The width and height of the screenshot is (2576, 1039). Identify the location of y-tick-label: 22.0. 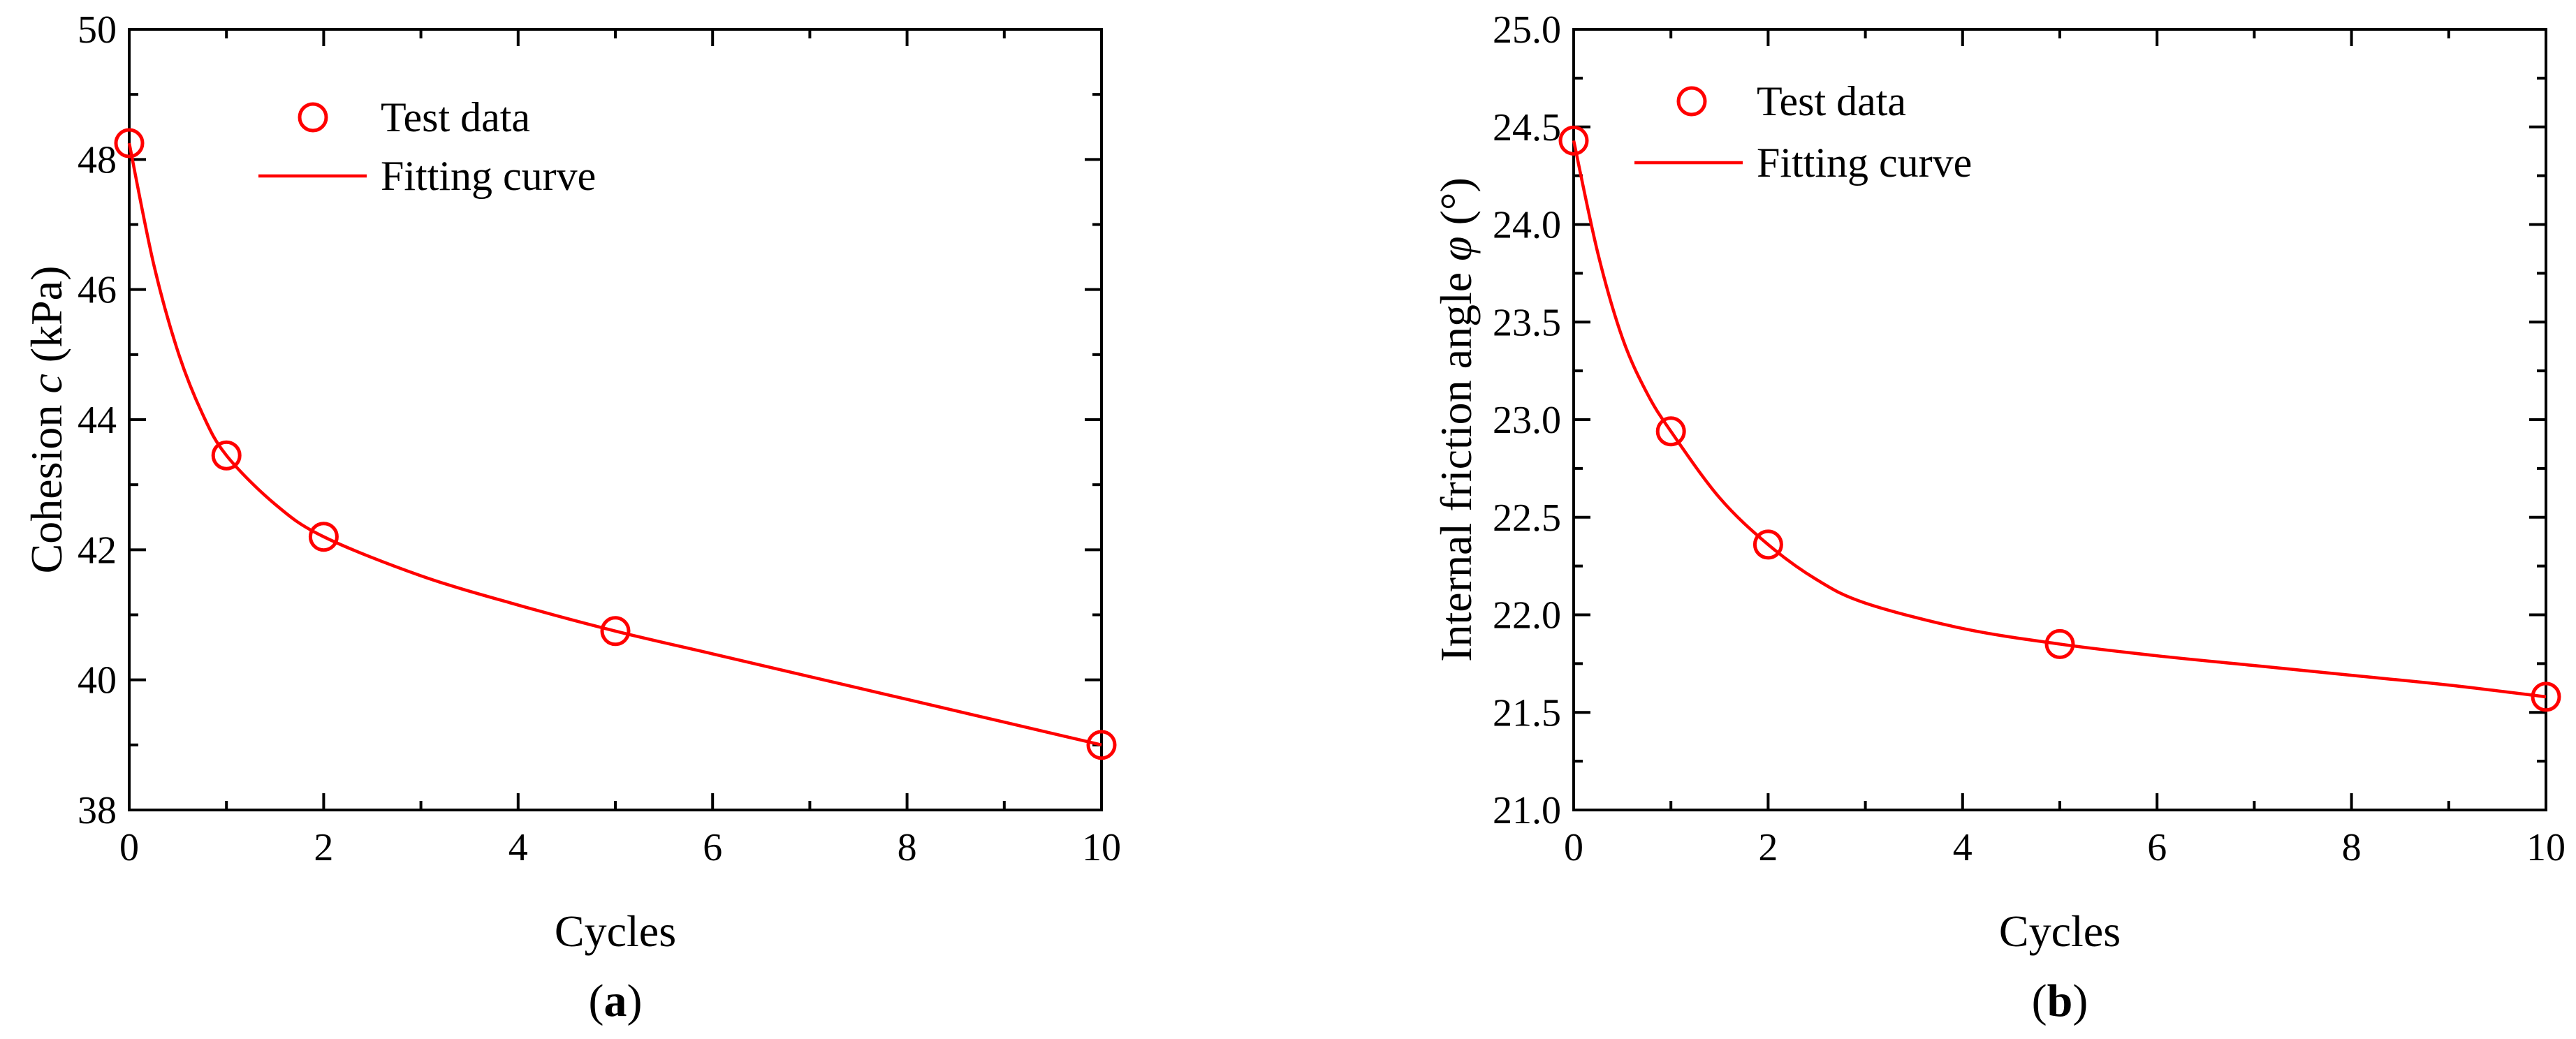
(1527, 616).